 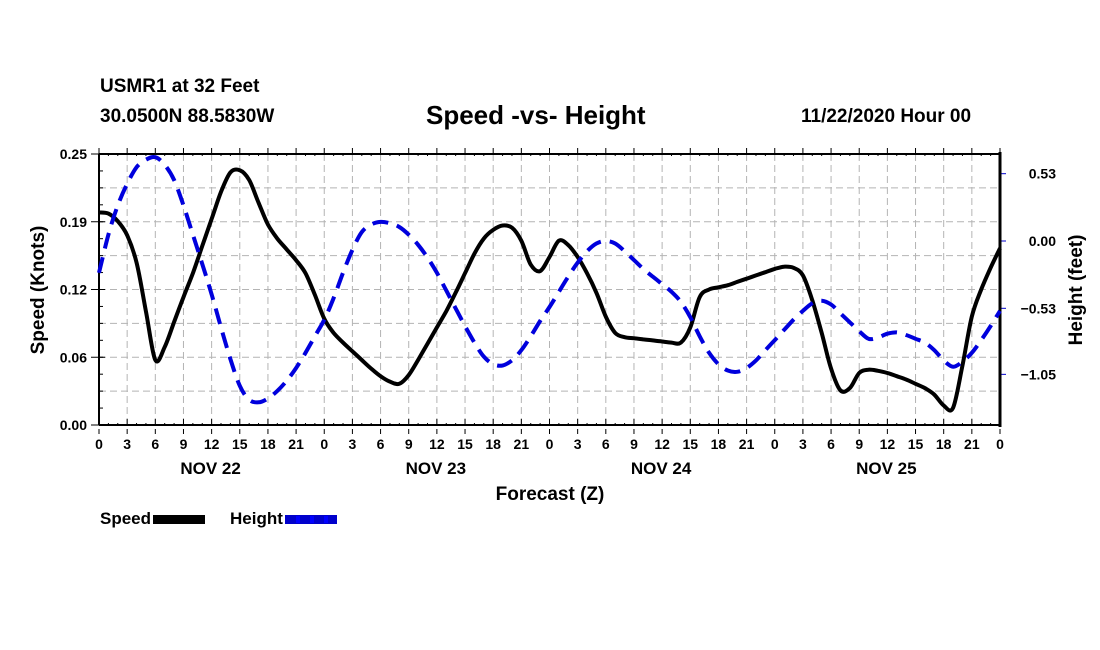 I want to click on y2-axis-title: Height (feet), so click(x=1076, y=290).